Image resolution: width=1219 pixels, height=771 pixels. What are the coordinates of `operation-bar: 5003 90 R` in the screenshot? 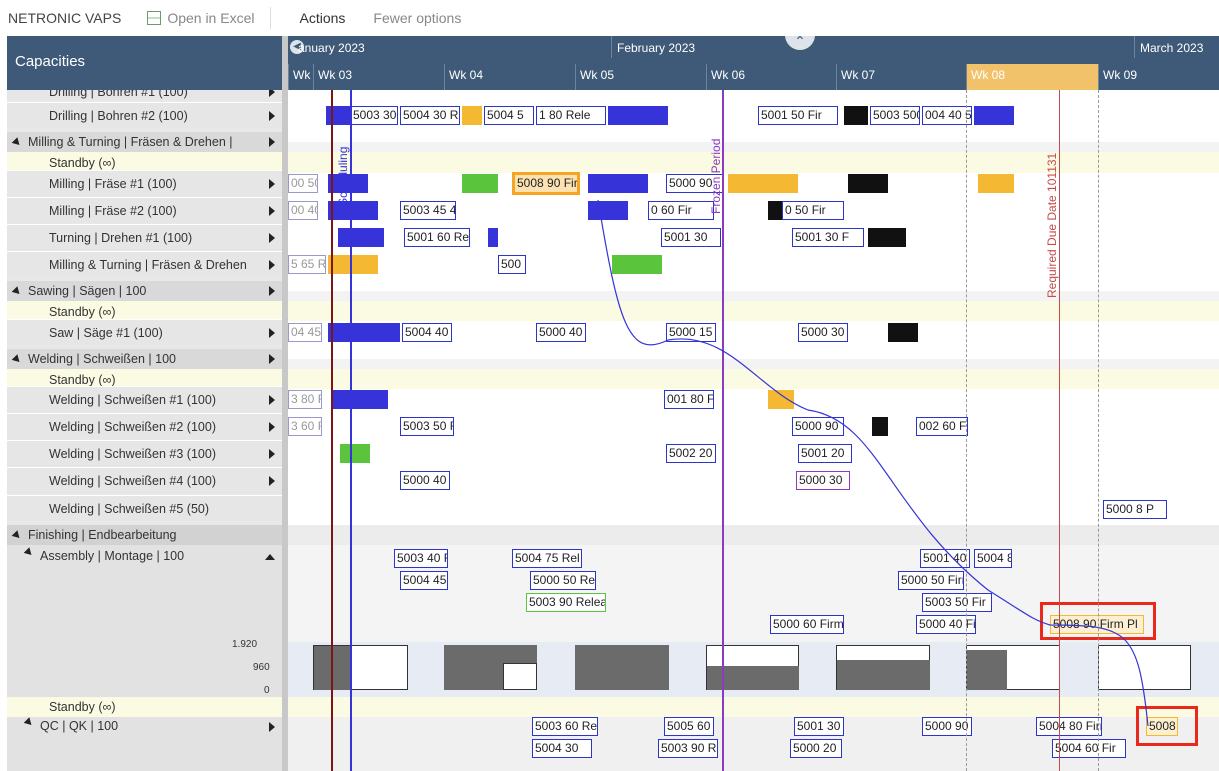 It's located at (688, 748).